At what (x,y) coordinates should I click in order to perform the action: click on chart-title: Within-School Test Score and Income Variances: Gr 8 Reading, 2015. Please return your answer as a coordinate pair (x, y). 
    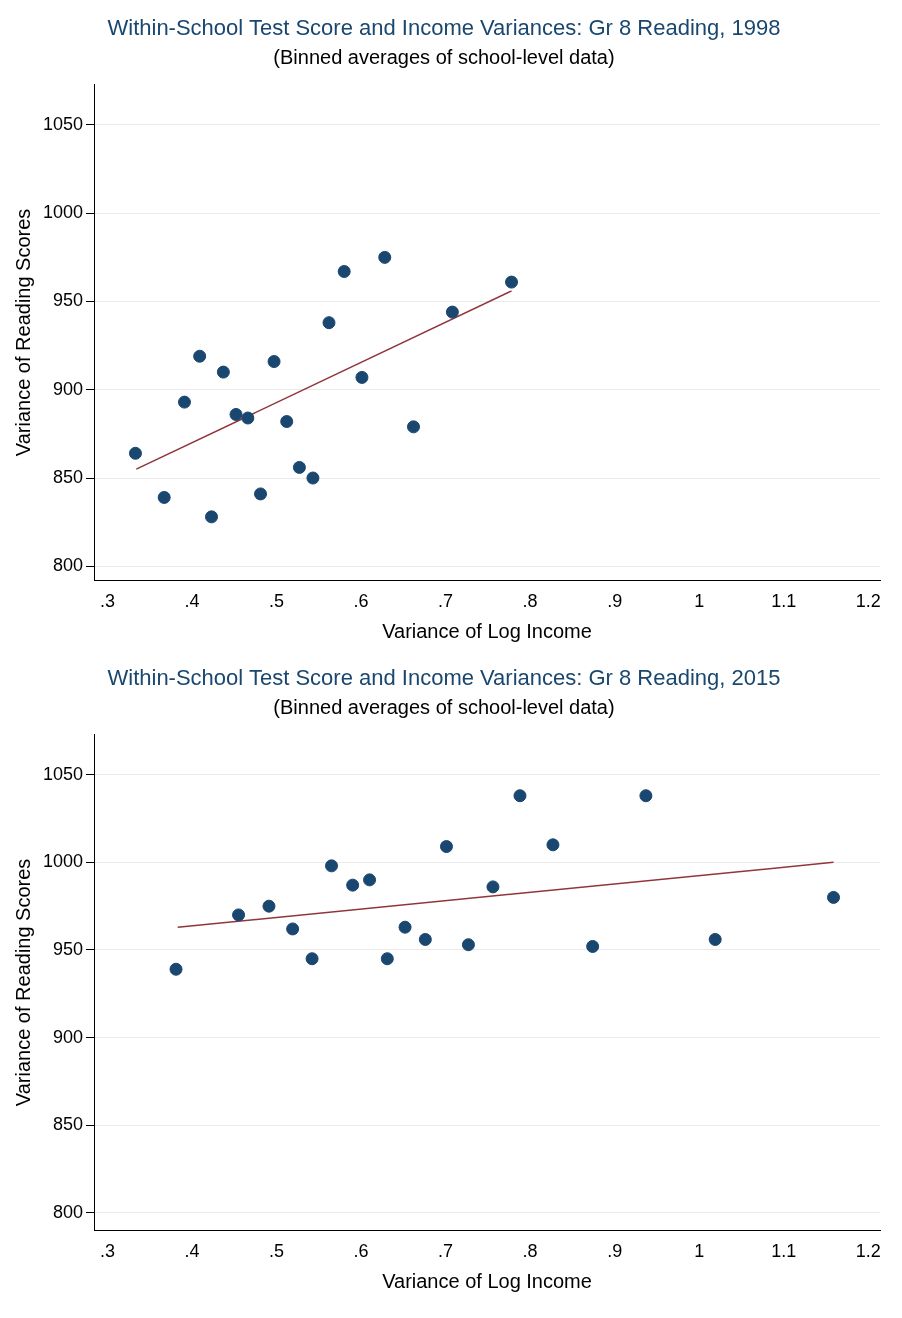
    Looking at the image, I should click on (444, 678).